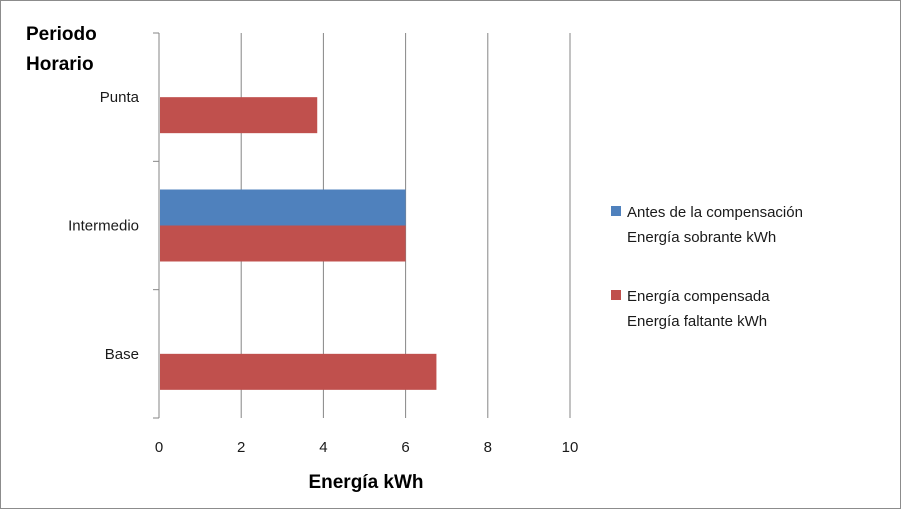 The width and height of the screenshot is (902, 510). What do you see at coordinates (697, 321) in the screenshot?
I see `legend-label-compensada-line-2: Energía faltante kWh` at bounding box center [697, 321].